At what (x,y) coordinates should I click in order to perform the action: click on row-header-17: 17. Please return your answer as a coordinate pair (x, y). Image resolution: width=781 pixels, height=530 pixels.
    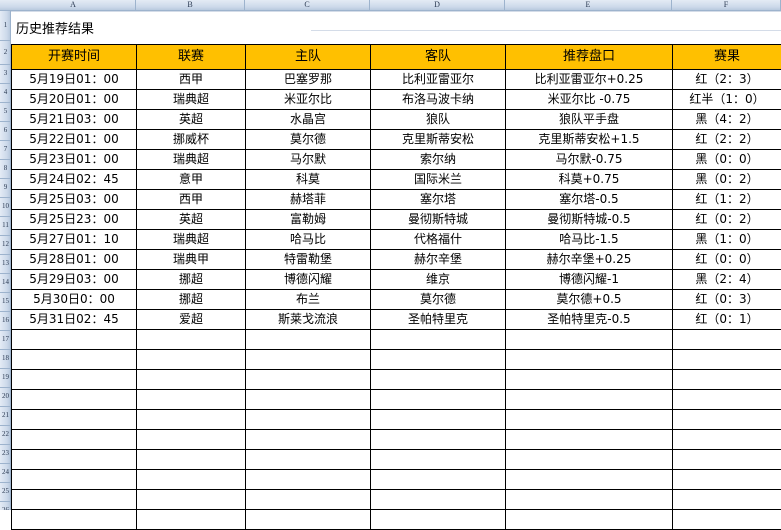
    Looking at the image, I should click on (5, 340).